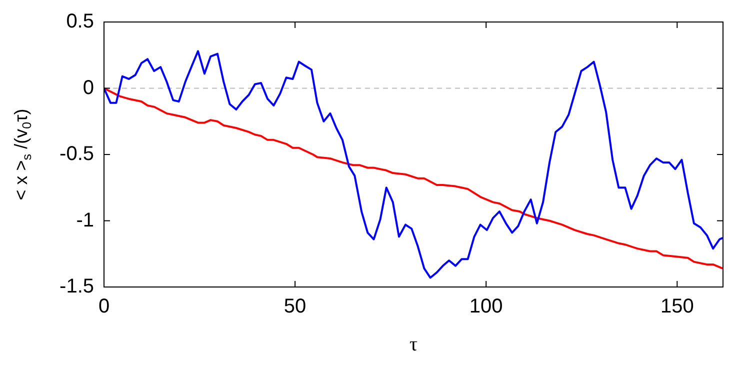 The height and width of the screenshot is (366, 747). Describe the element at coordinates (77, 287) in the screenshot. I see `y-tick-label: -1.5` at that location.